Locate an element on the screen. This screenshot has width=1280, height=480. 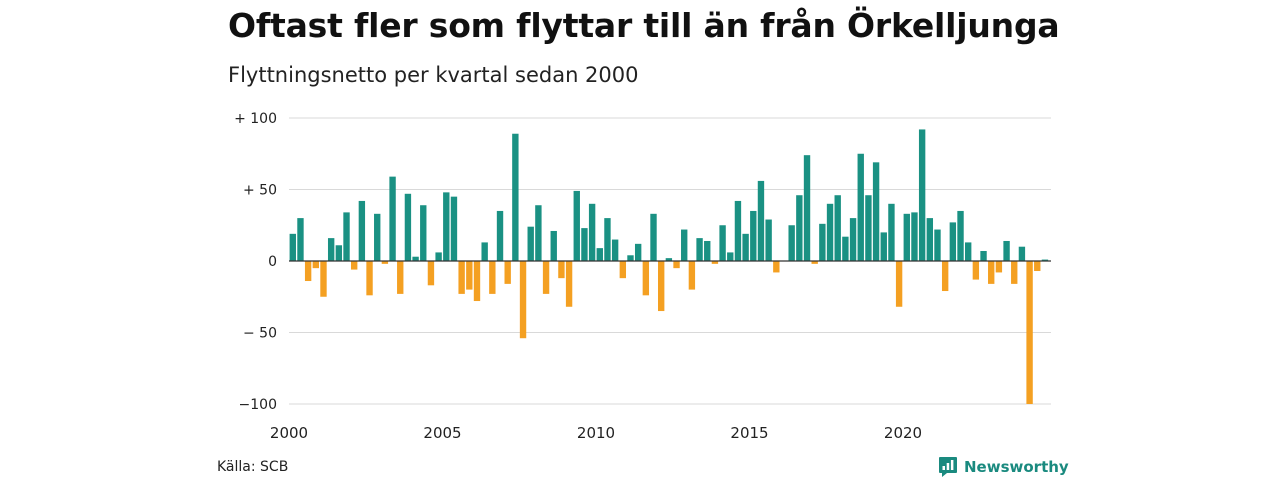
source-label: Källa: SCB is located at coordinates (253, 467).